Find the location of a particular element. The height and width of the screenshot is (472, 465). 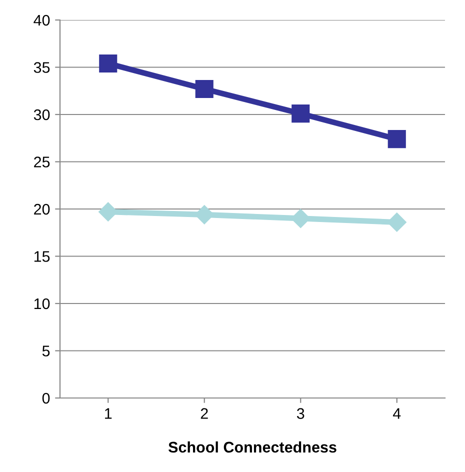

x-tick-label: 1 is located at coordinates (108, 413).